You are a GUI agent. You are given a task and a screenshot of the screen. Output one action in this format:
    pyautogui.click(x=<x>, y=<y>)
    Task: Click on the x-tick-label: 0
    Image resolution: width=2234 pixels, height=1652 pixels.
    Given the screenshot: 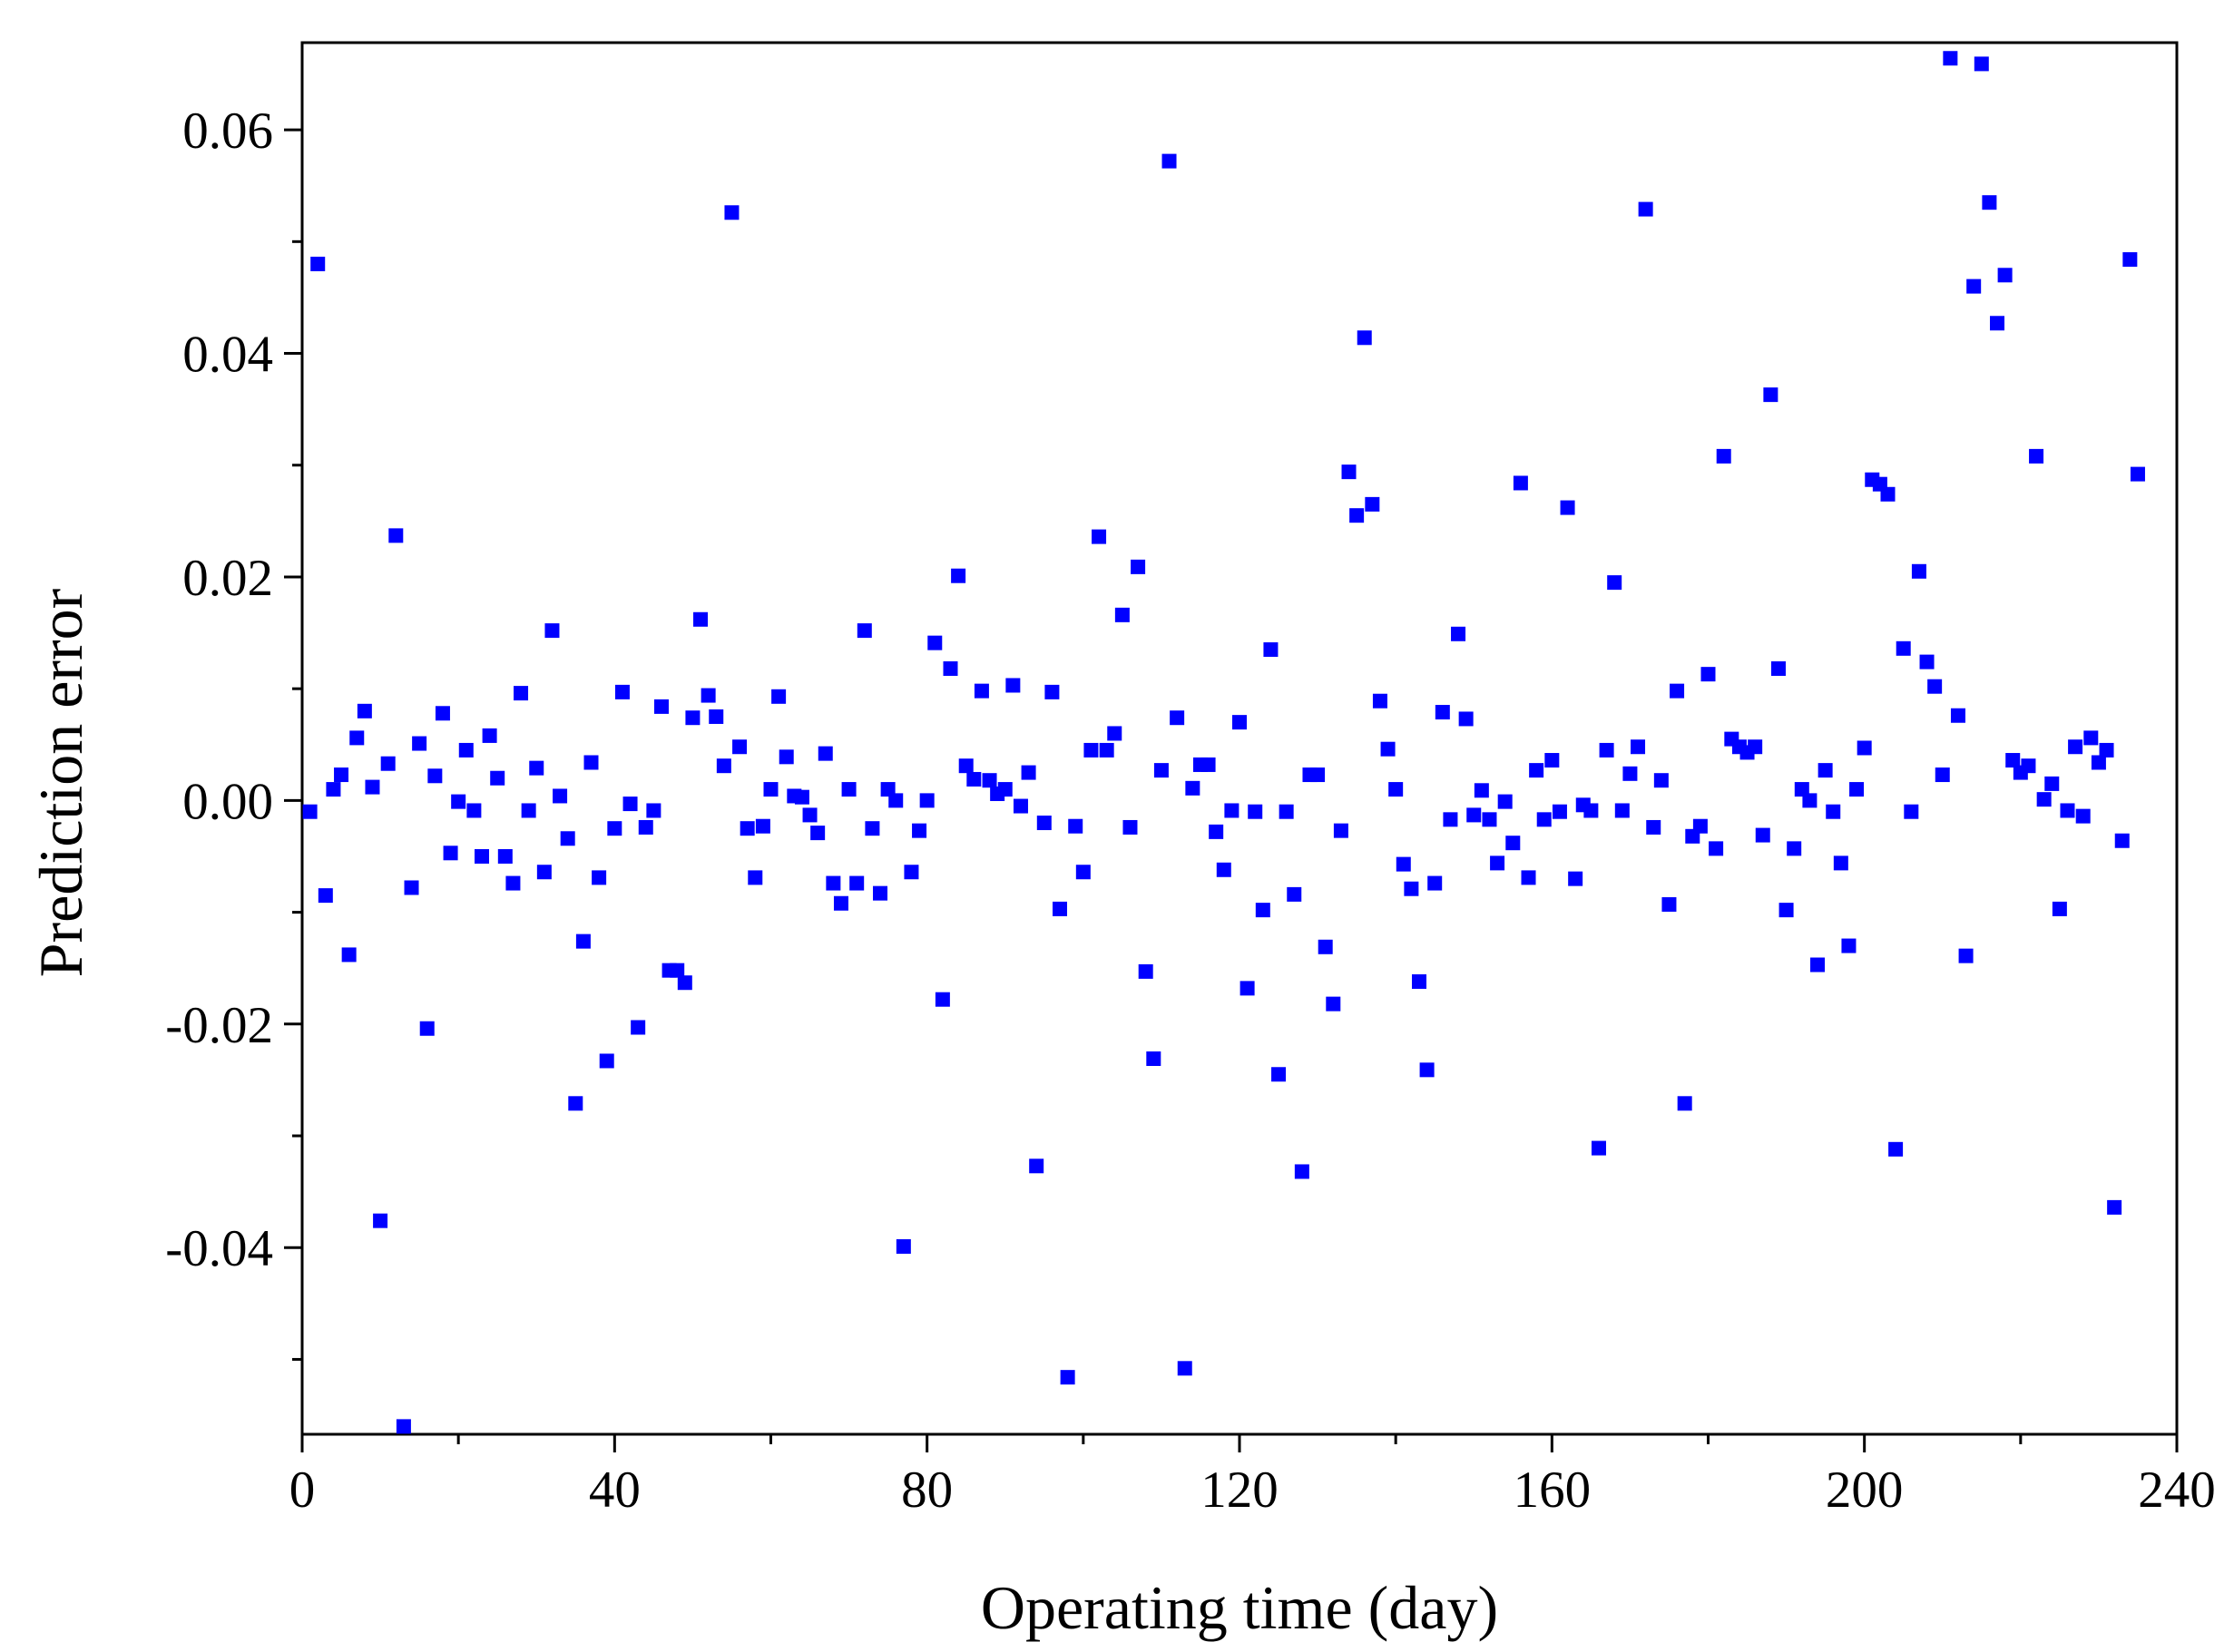 What is the action you would take?
    pyautogui.click(x=302, y=1490)
    